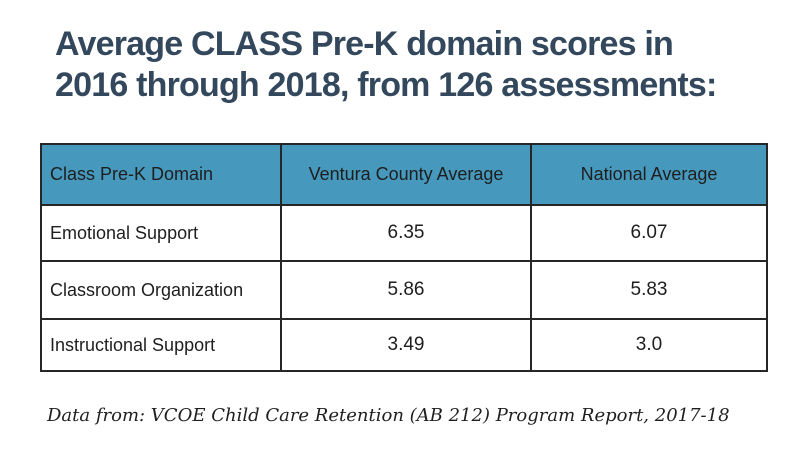  Describe the element at coordinates (649, 290) in the screenshot. I see `national-average-value: 5.83` at that location.